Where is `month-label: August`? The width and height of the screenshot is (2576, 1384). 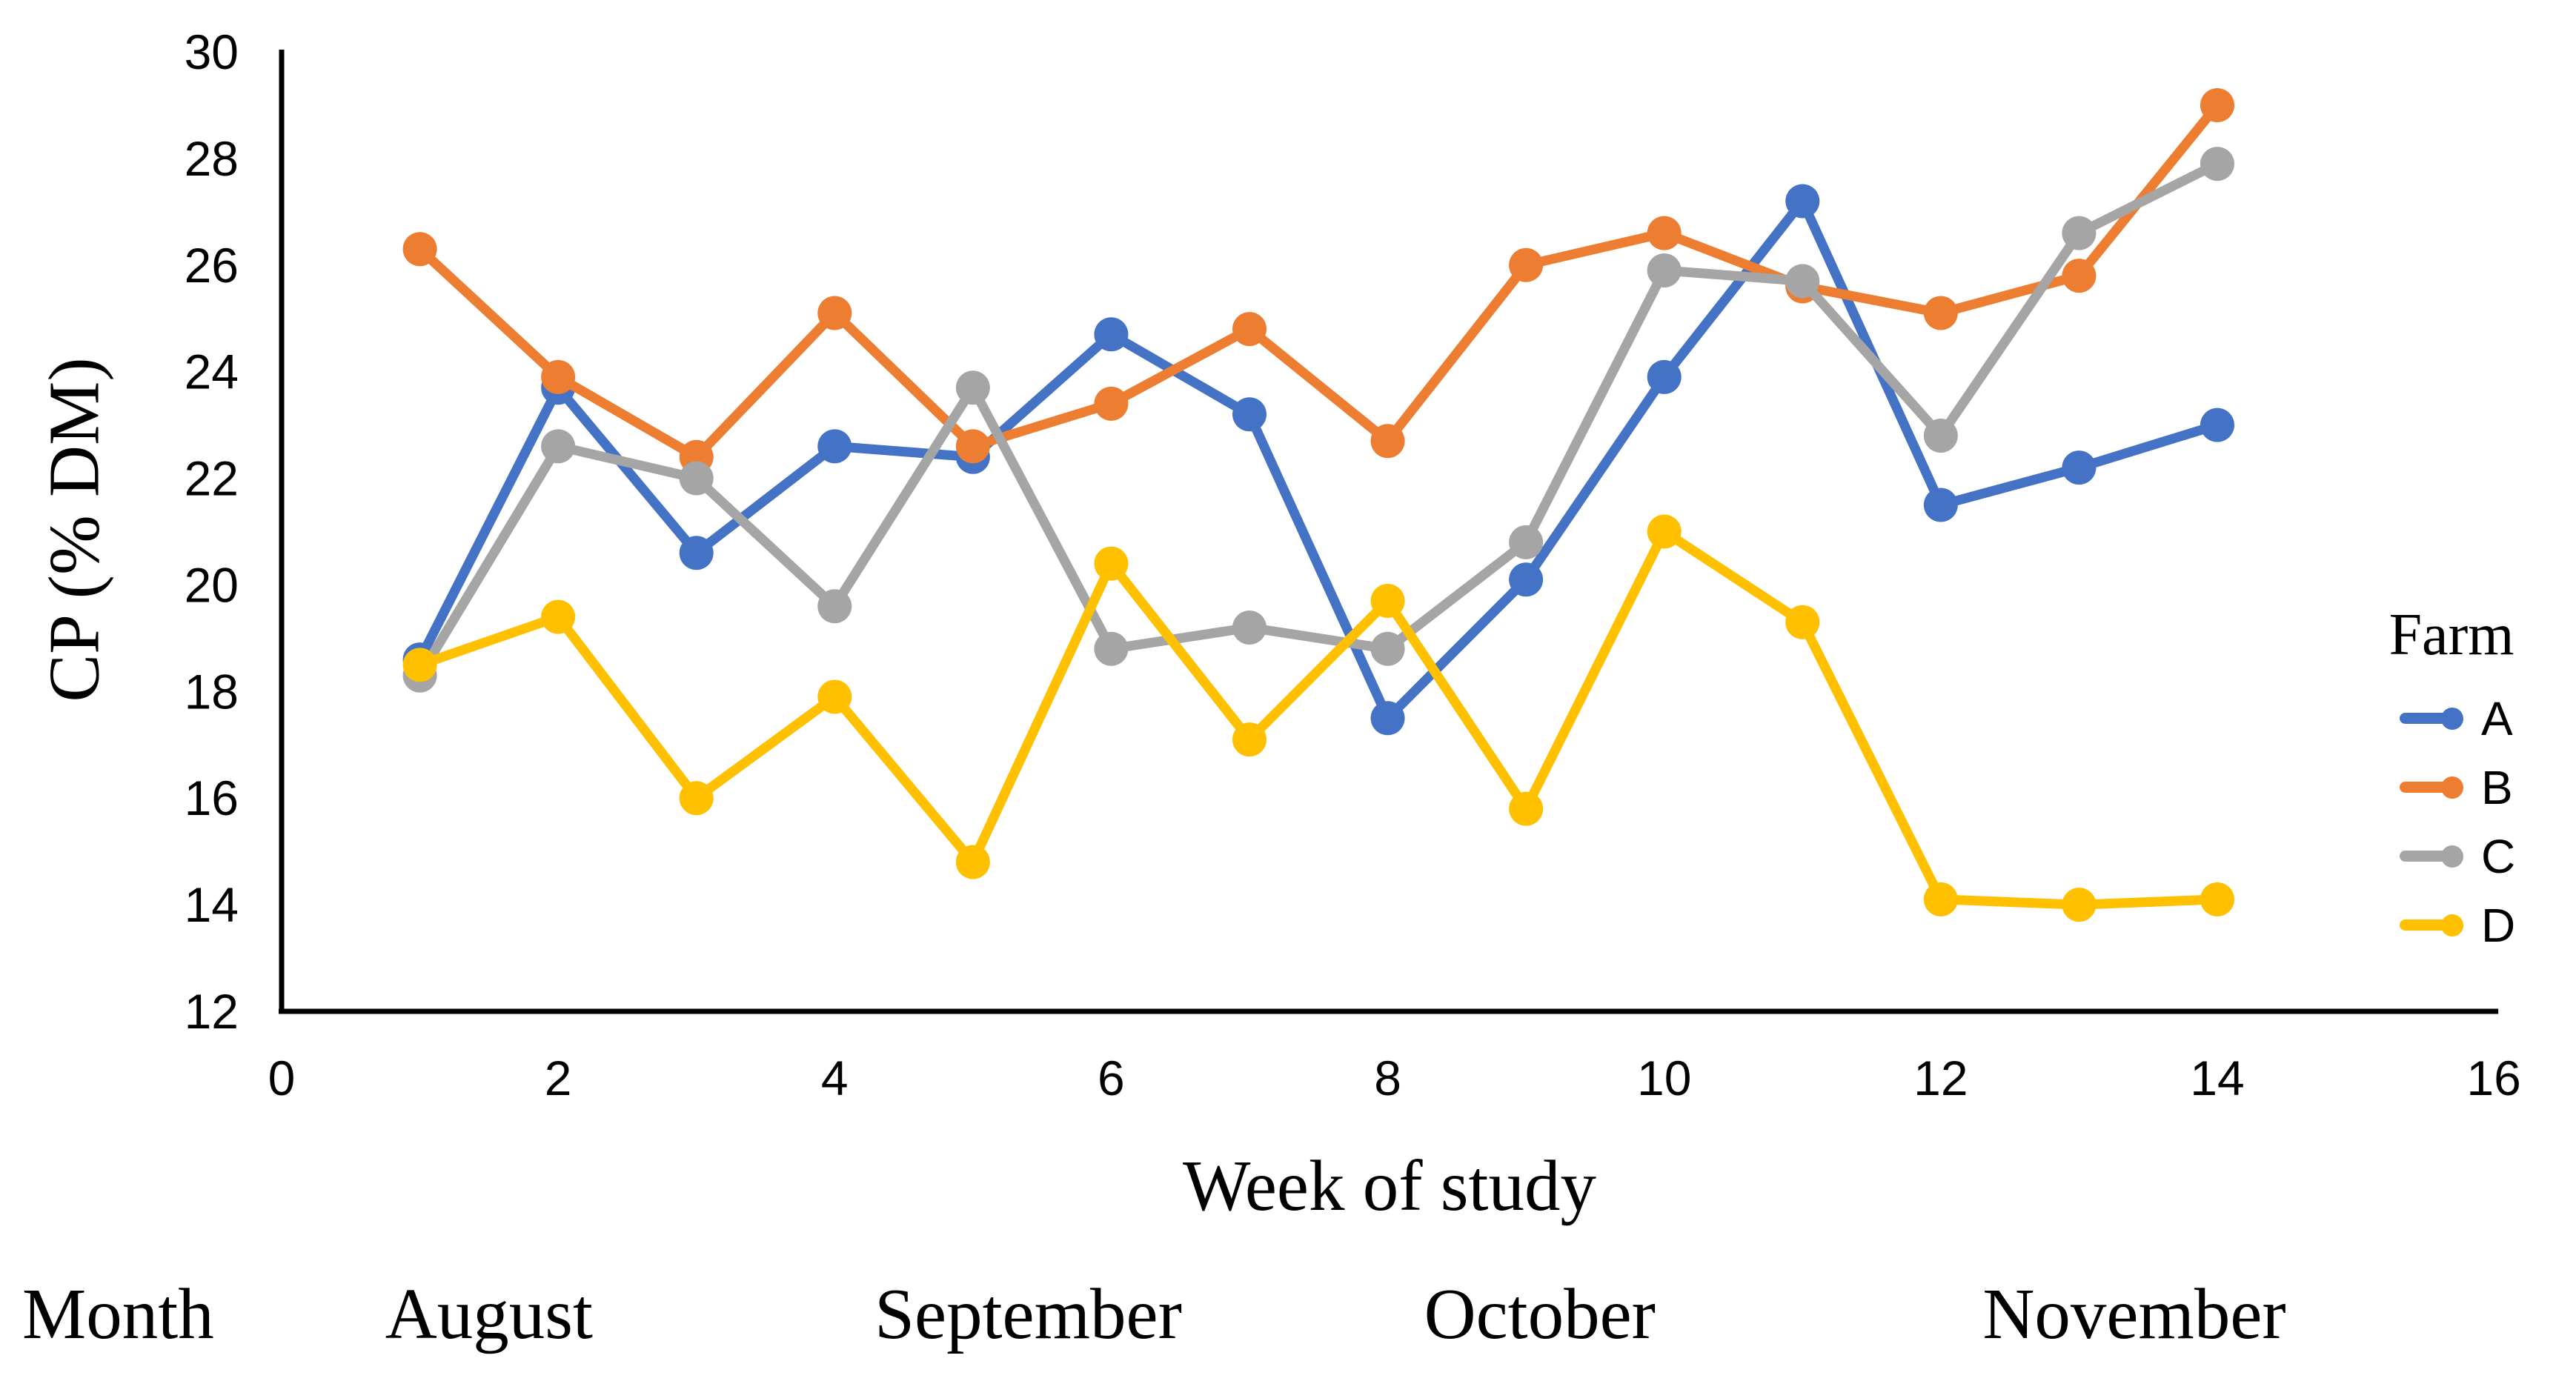 month-label: August is located at coordinates (489, 1314).